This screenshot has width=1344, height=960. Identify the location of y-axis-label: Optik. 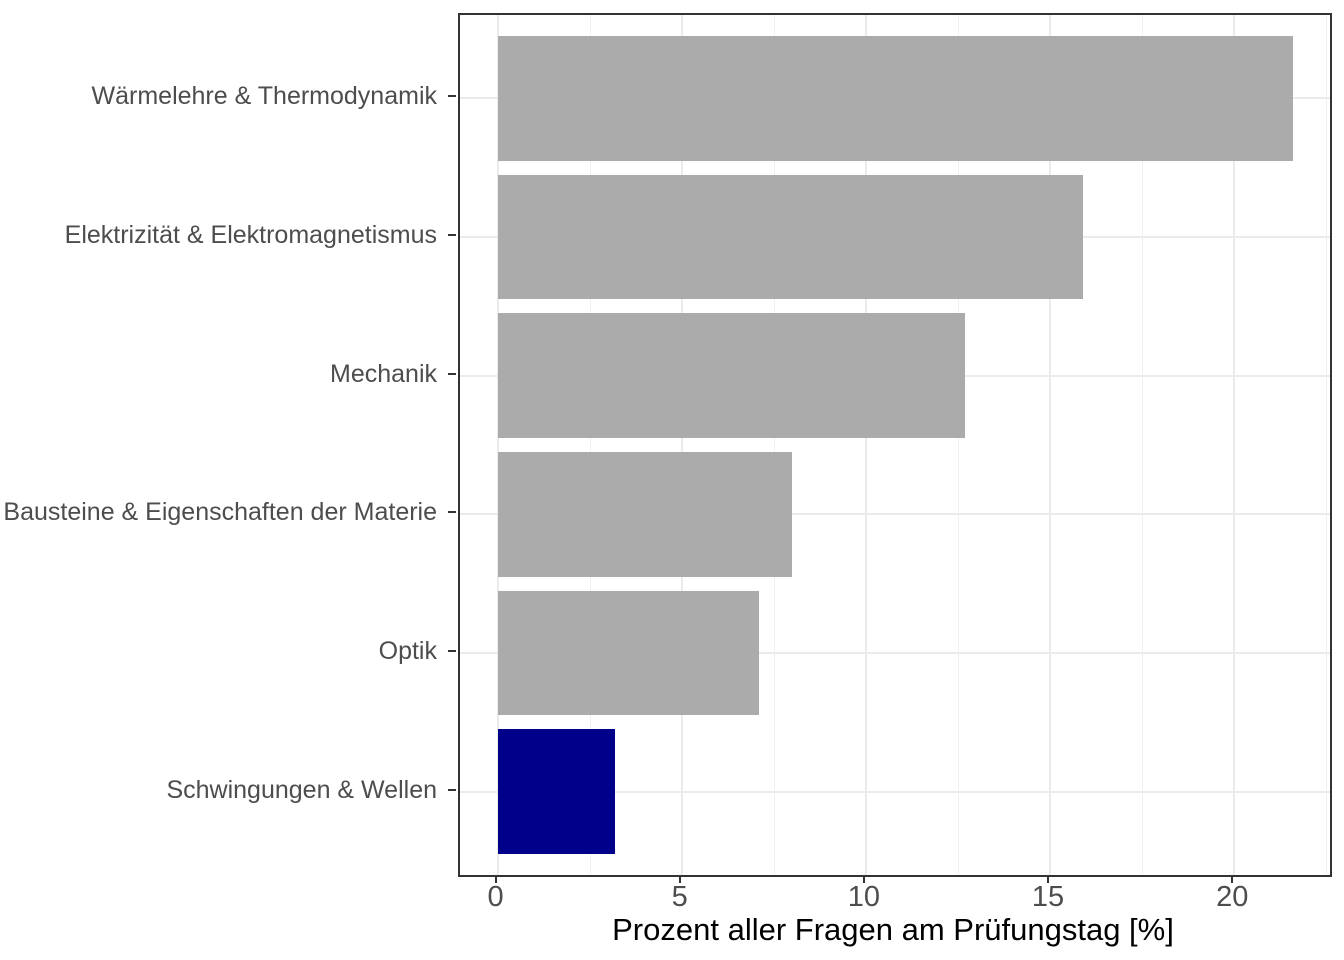
(407, 651).